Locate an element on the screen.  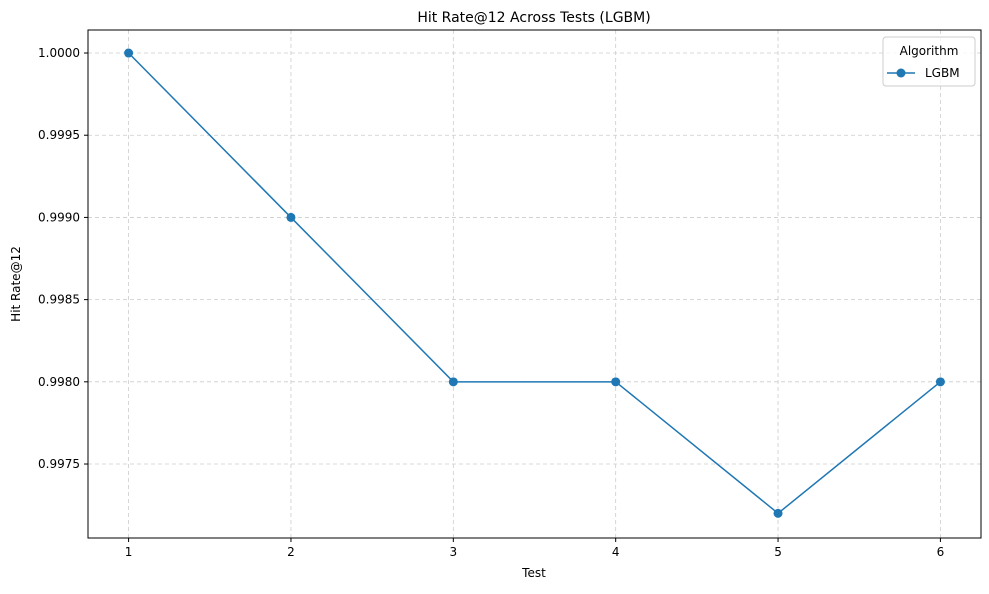
chart-title: Hit Rate@12 Across Tests (LGBM) is located at coordinates (533, 18).